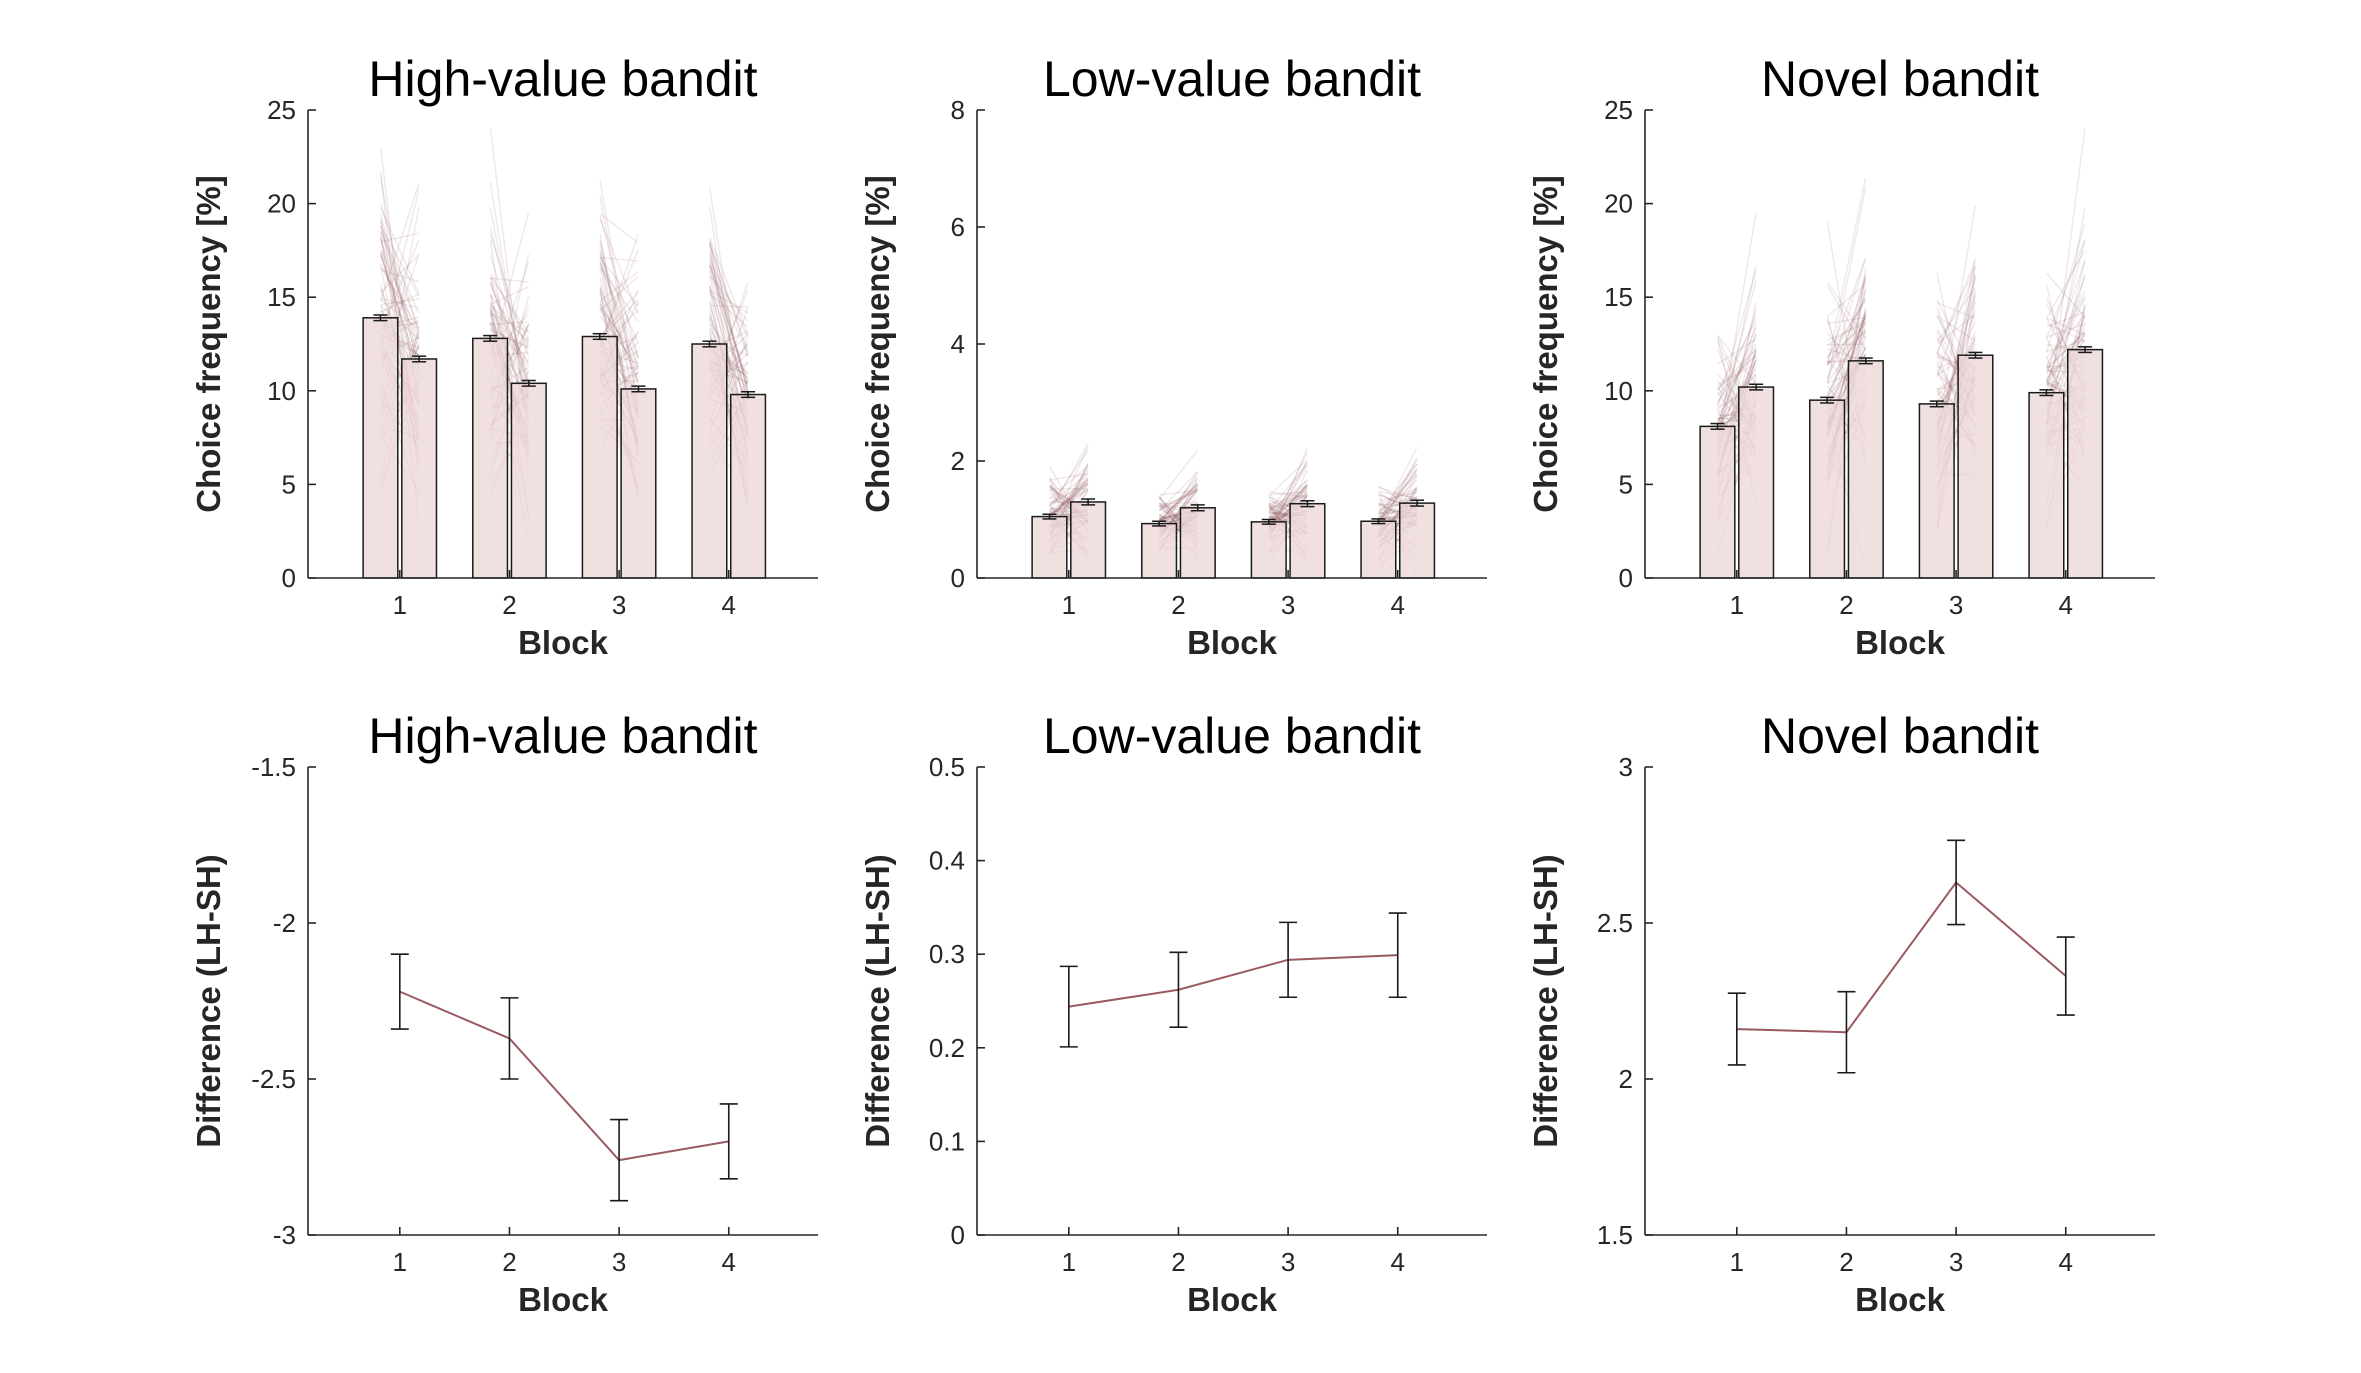 The height and width of the screenshot is (1373, 2361). I want to click on y-tick-label: 0.5, so click(947, 767).